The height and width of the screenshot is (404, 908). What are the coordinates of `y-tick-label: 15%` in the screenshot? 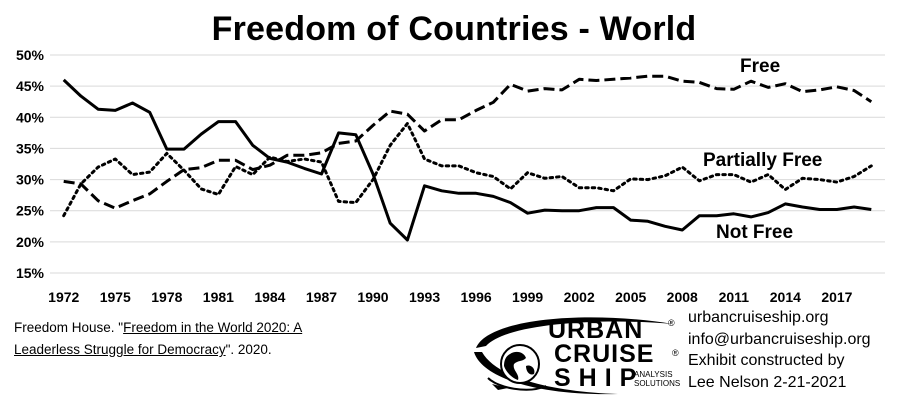 It's located at (30, 273).